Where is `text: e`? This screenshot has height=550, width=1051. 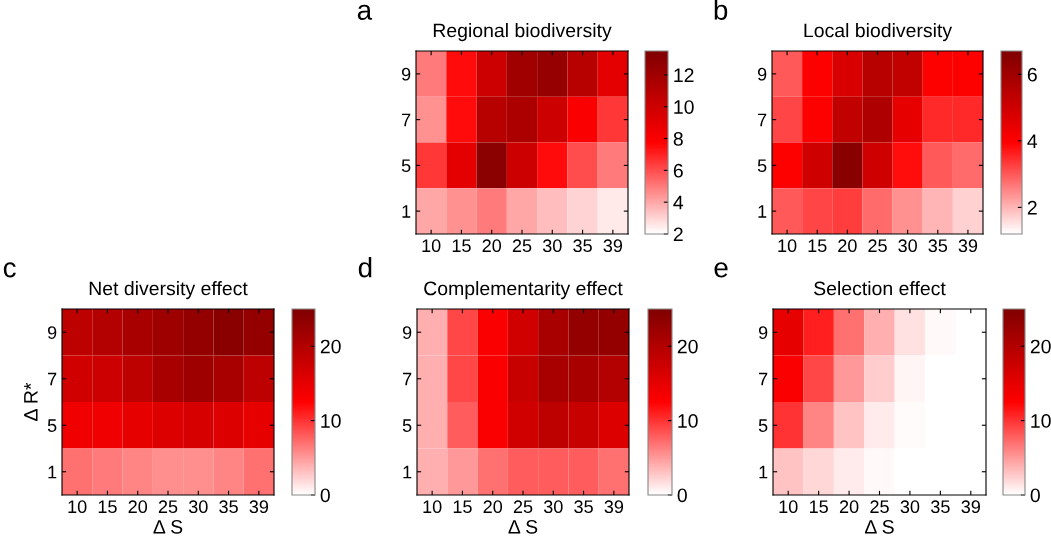
text: e is located at coordinates (721, 270).